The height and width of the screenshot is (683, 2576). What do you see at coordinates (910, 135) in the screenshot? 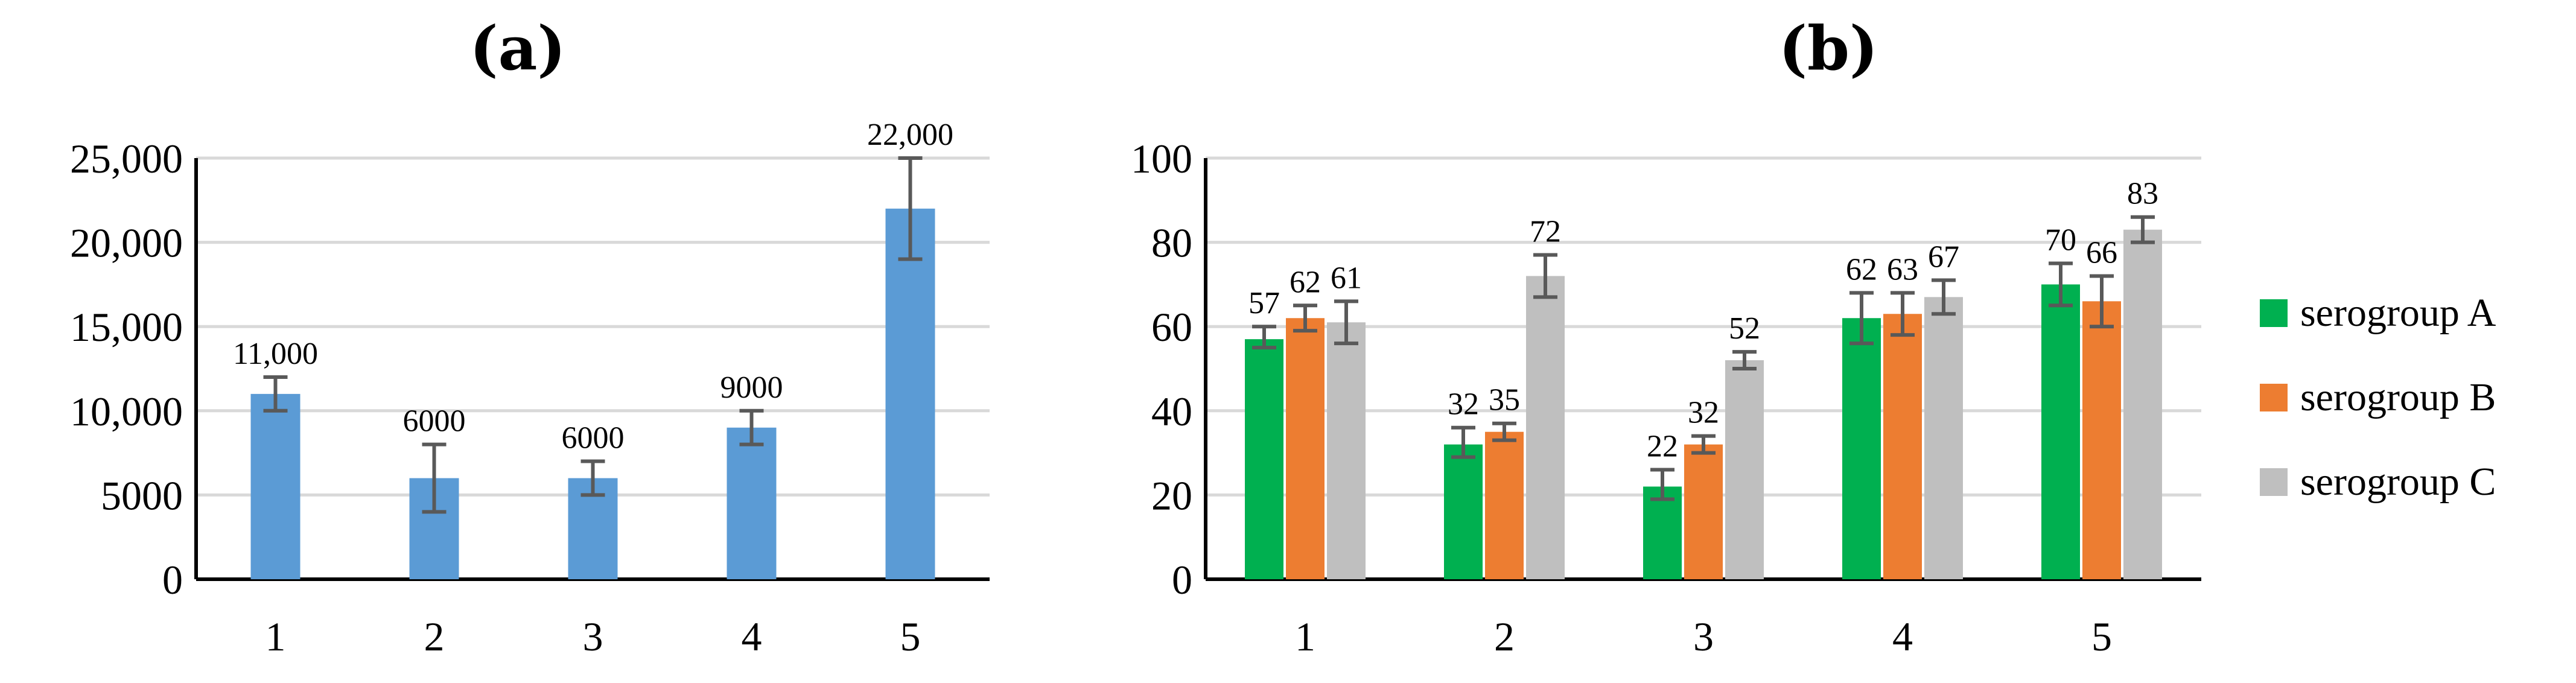
I see `chart-a-data-label: 22,000` at bounding box center [910, 135].